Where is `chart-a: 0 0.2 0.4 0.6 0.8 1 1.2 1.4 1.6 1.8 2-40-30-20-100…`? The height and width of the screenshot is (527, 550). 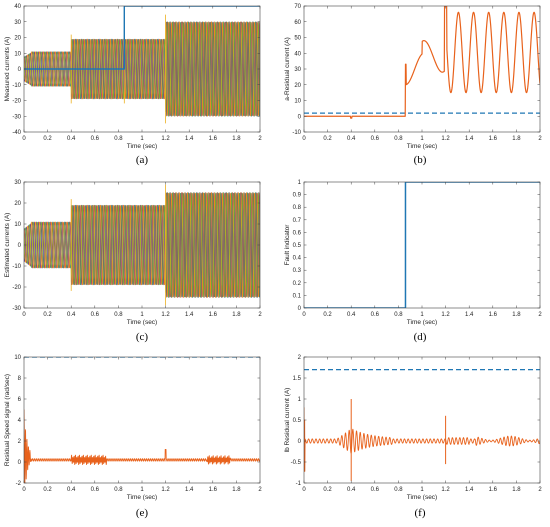
chart-a: 0 0.2 0.4 0.6 0.8 1 1.2 1.4 1.6 1.8 2-40-30-20-100… is located at coordinates (133, 85).